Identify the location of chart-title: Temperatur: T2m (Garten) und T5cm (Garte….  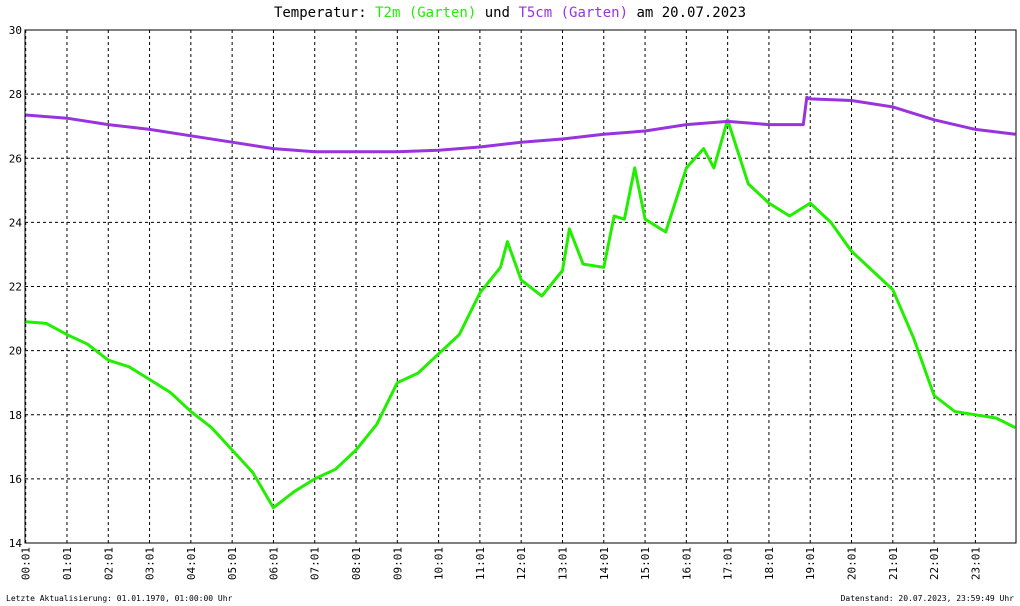
(510, 13).